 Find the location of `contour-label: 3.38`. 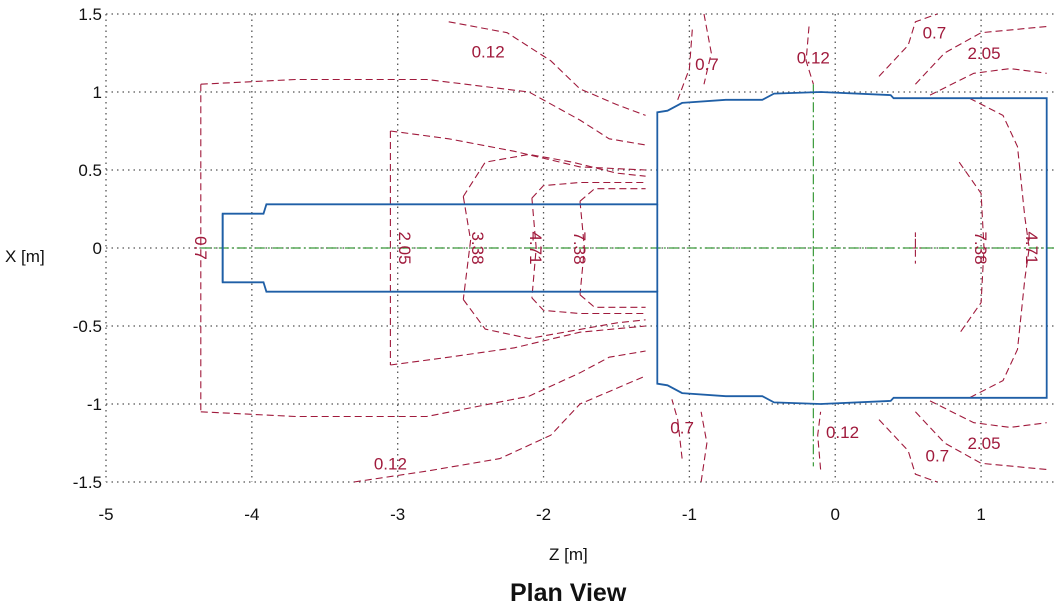

contour-label: 3.38 is located at coordinates (477, 247).